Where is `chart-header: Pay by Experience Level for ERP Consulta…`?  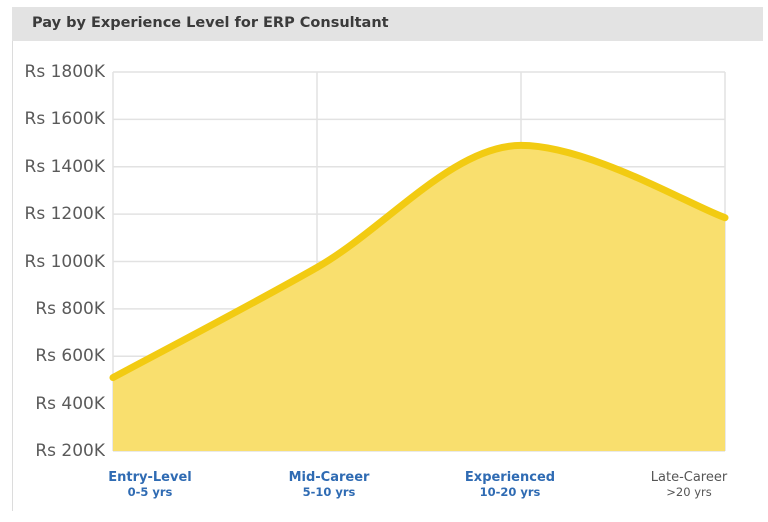 chart-header: Pay by Experience Level for ERP Consulta… is located at coordinates (387, 24).